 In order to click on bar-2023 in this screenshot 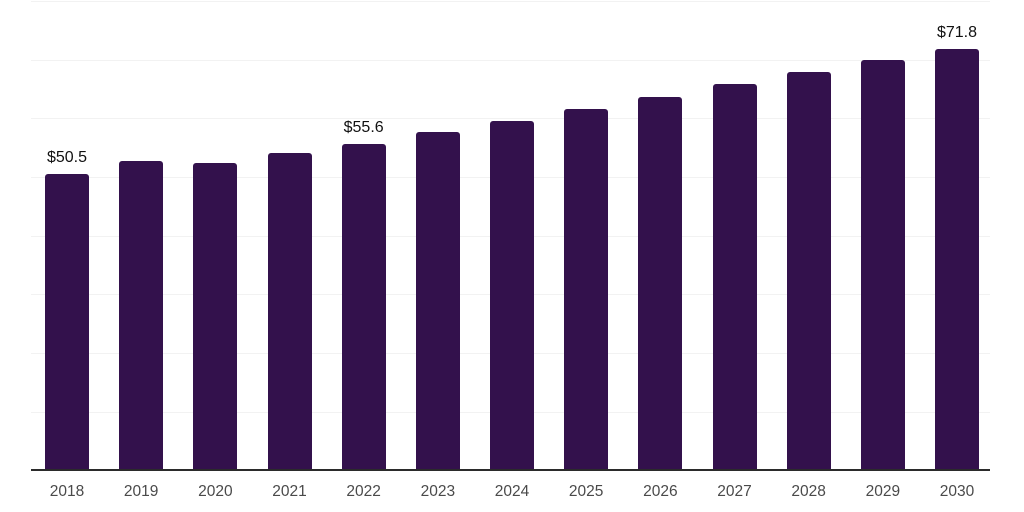, I will do `click(437, 300)`.